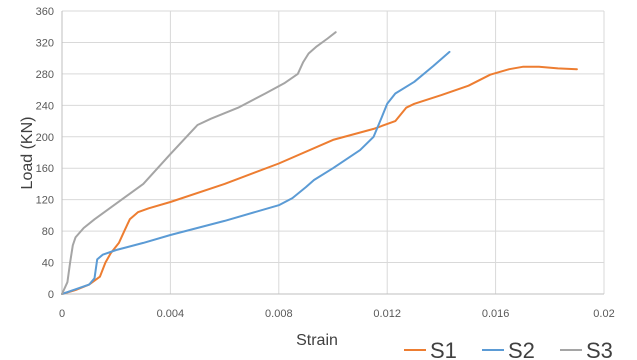  I want to click on x-tick-label: 0.016, so click(496, 314).